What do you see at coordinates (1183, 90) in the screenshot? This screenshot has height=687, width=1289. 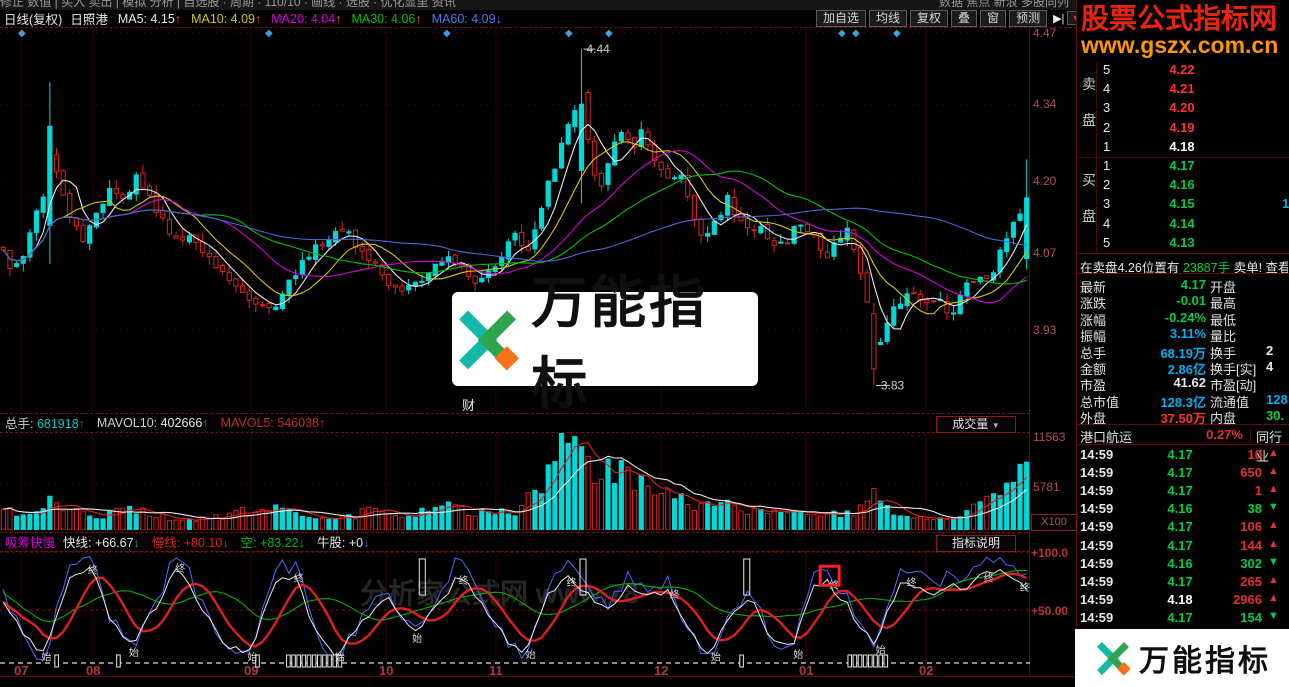 I see `sell-level-4: 4 4.21` at bounding box center [1183, 90].